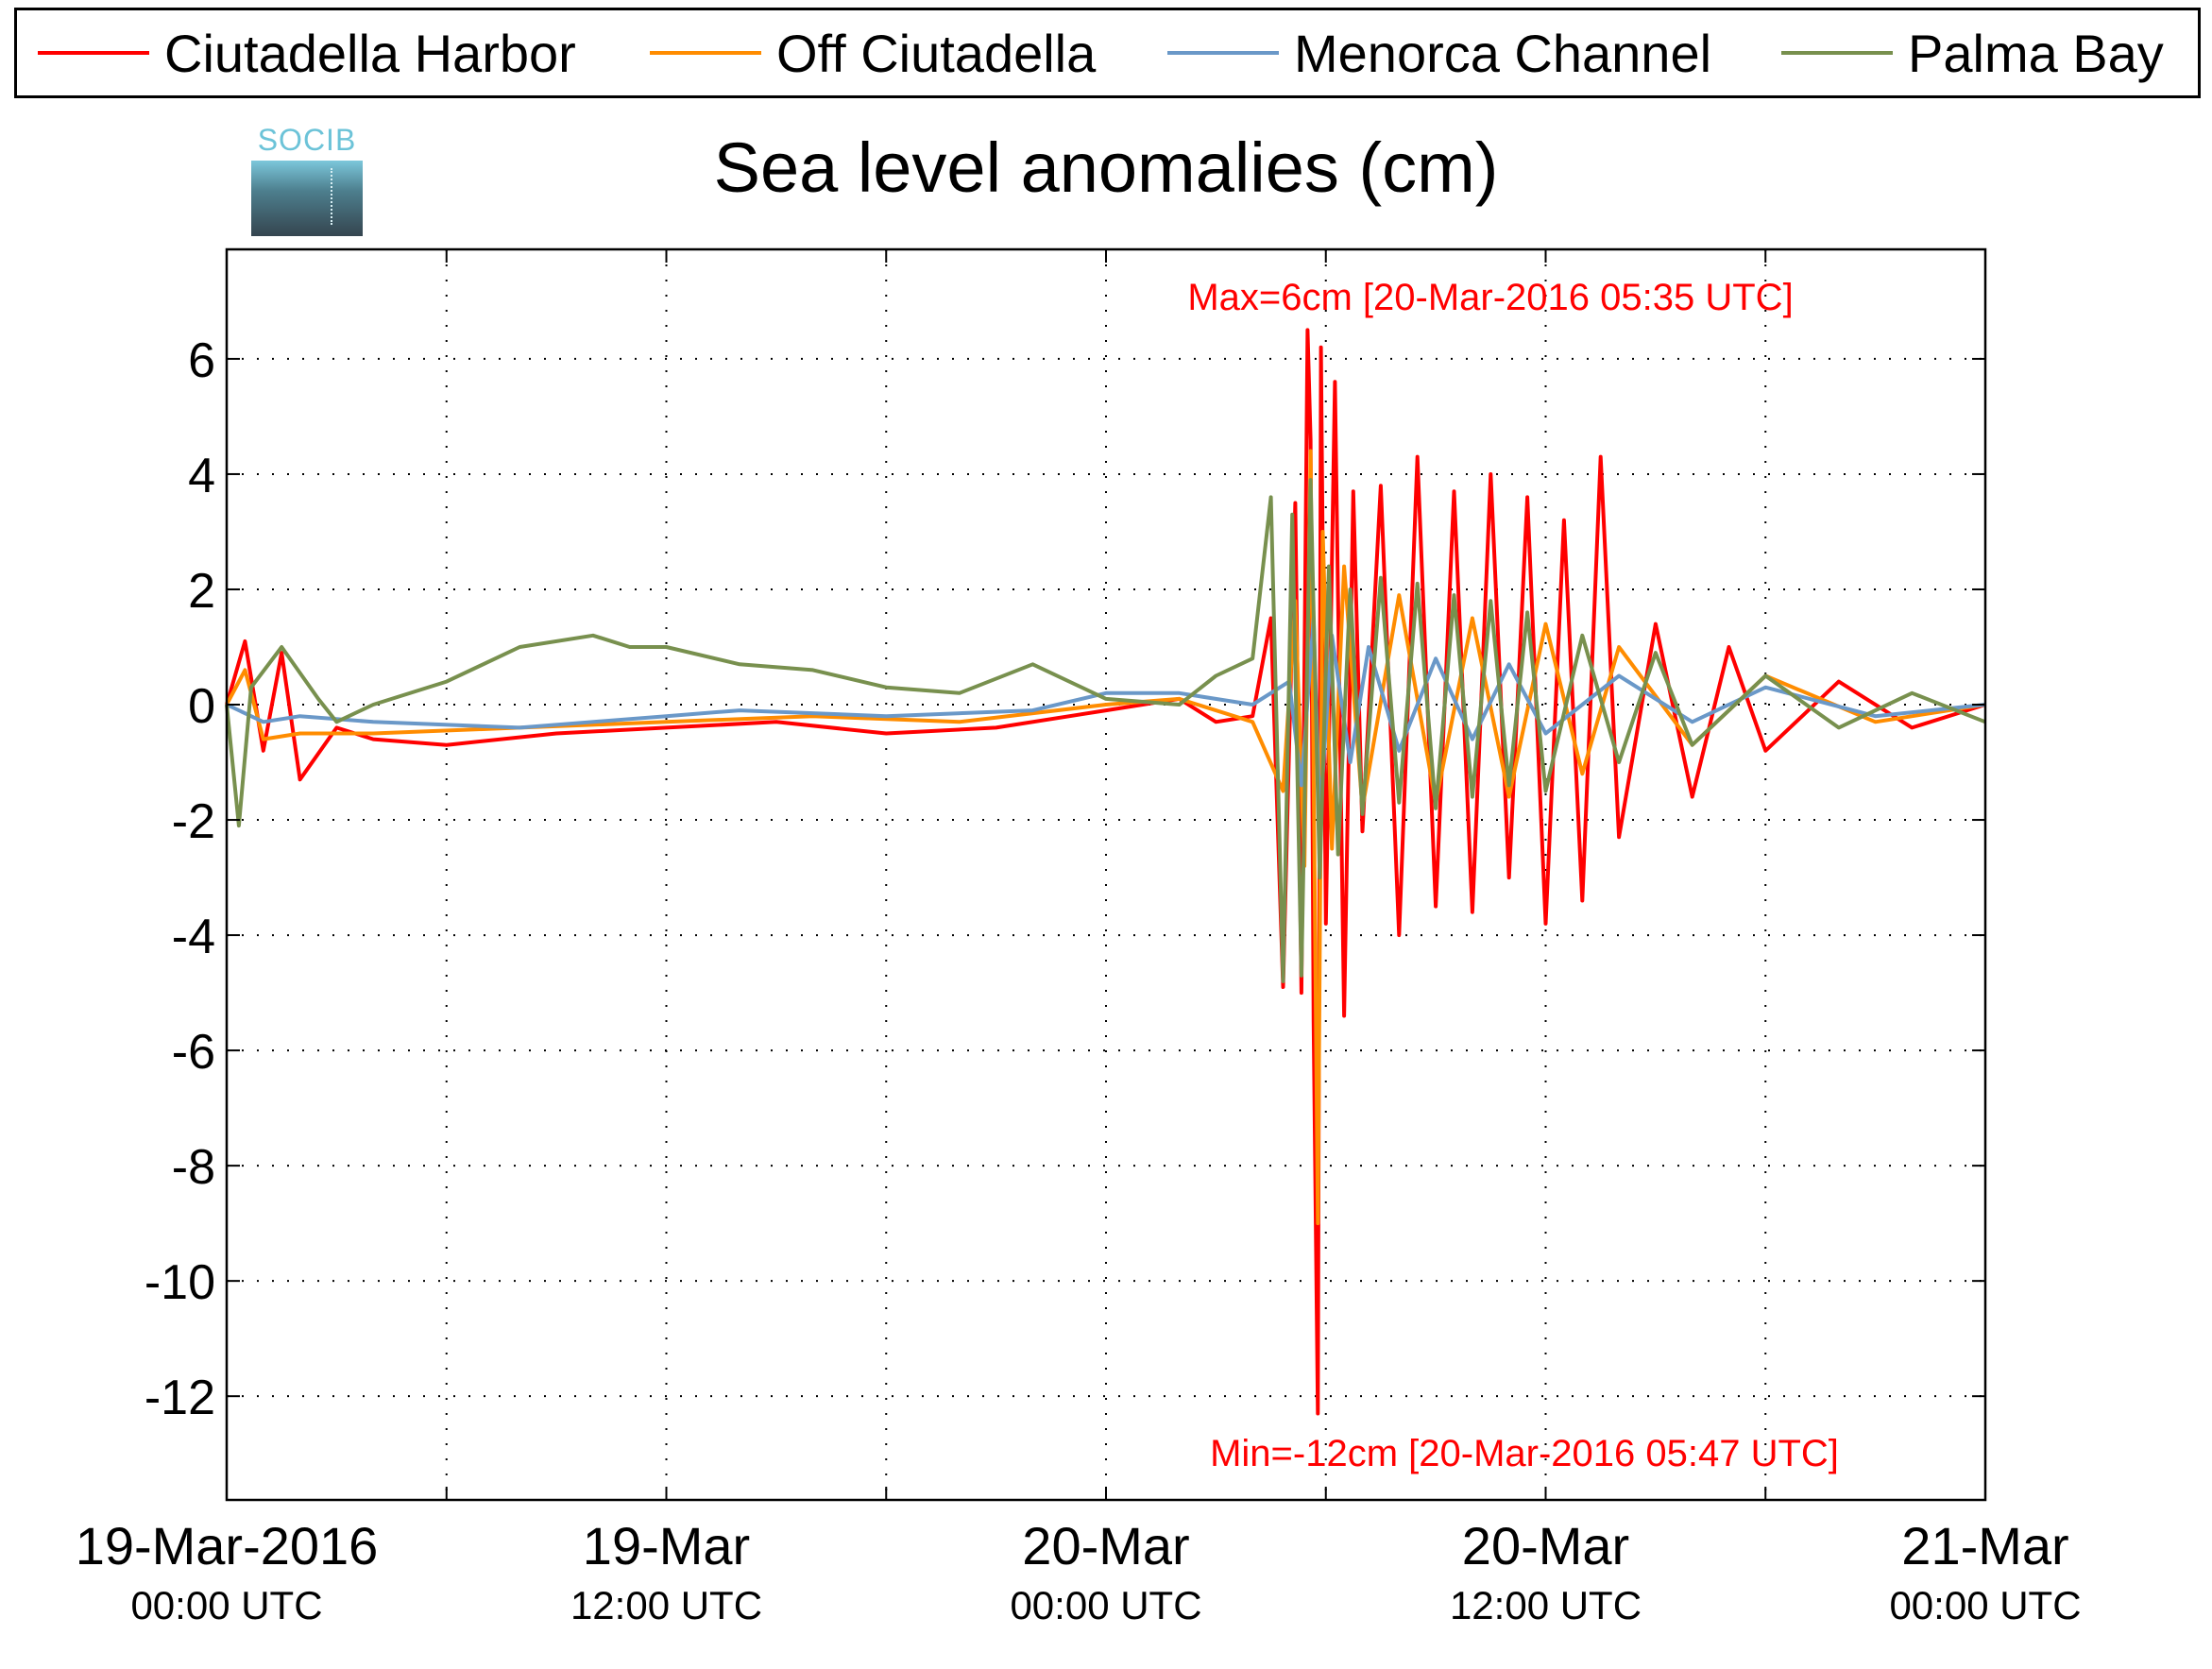  I want to click on socib-logo: SOCIB, so click(307, 180).